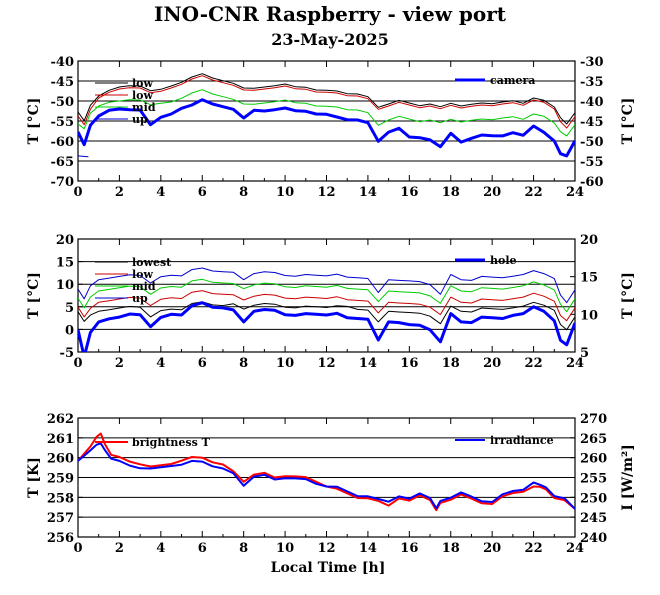  Describe the element at coordinates (589, 315) in the screenshot. I see `y2-tick-label: 10` at that location.